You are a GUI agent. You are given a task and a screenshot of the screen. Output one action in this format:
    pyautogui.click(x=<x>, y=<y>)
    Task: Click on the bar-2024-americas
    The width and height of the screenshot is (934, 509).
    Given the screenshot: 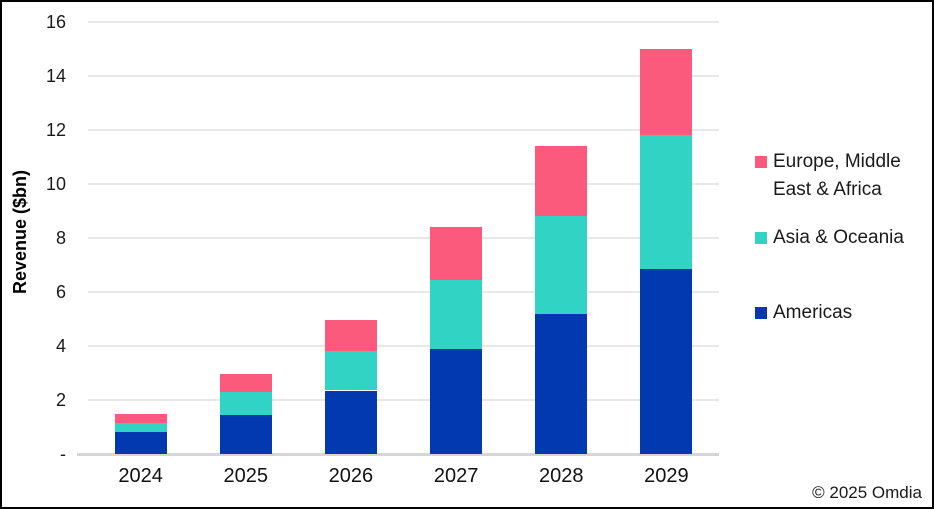 What is the action you would take?
    pyautogui.click(x=140, y=443)
    